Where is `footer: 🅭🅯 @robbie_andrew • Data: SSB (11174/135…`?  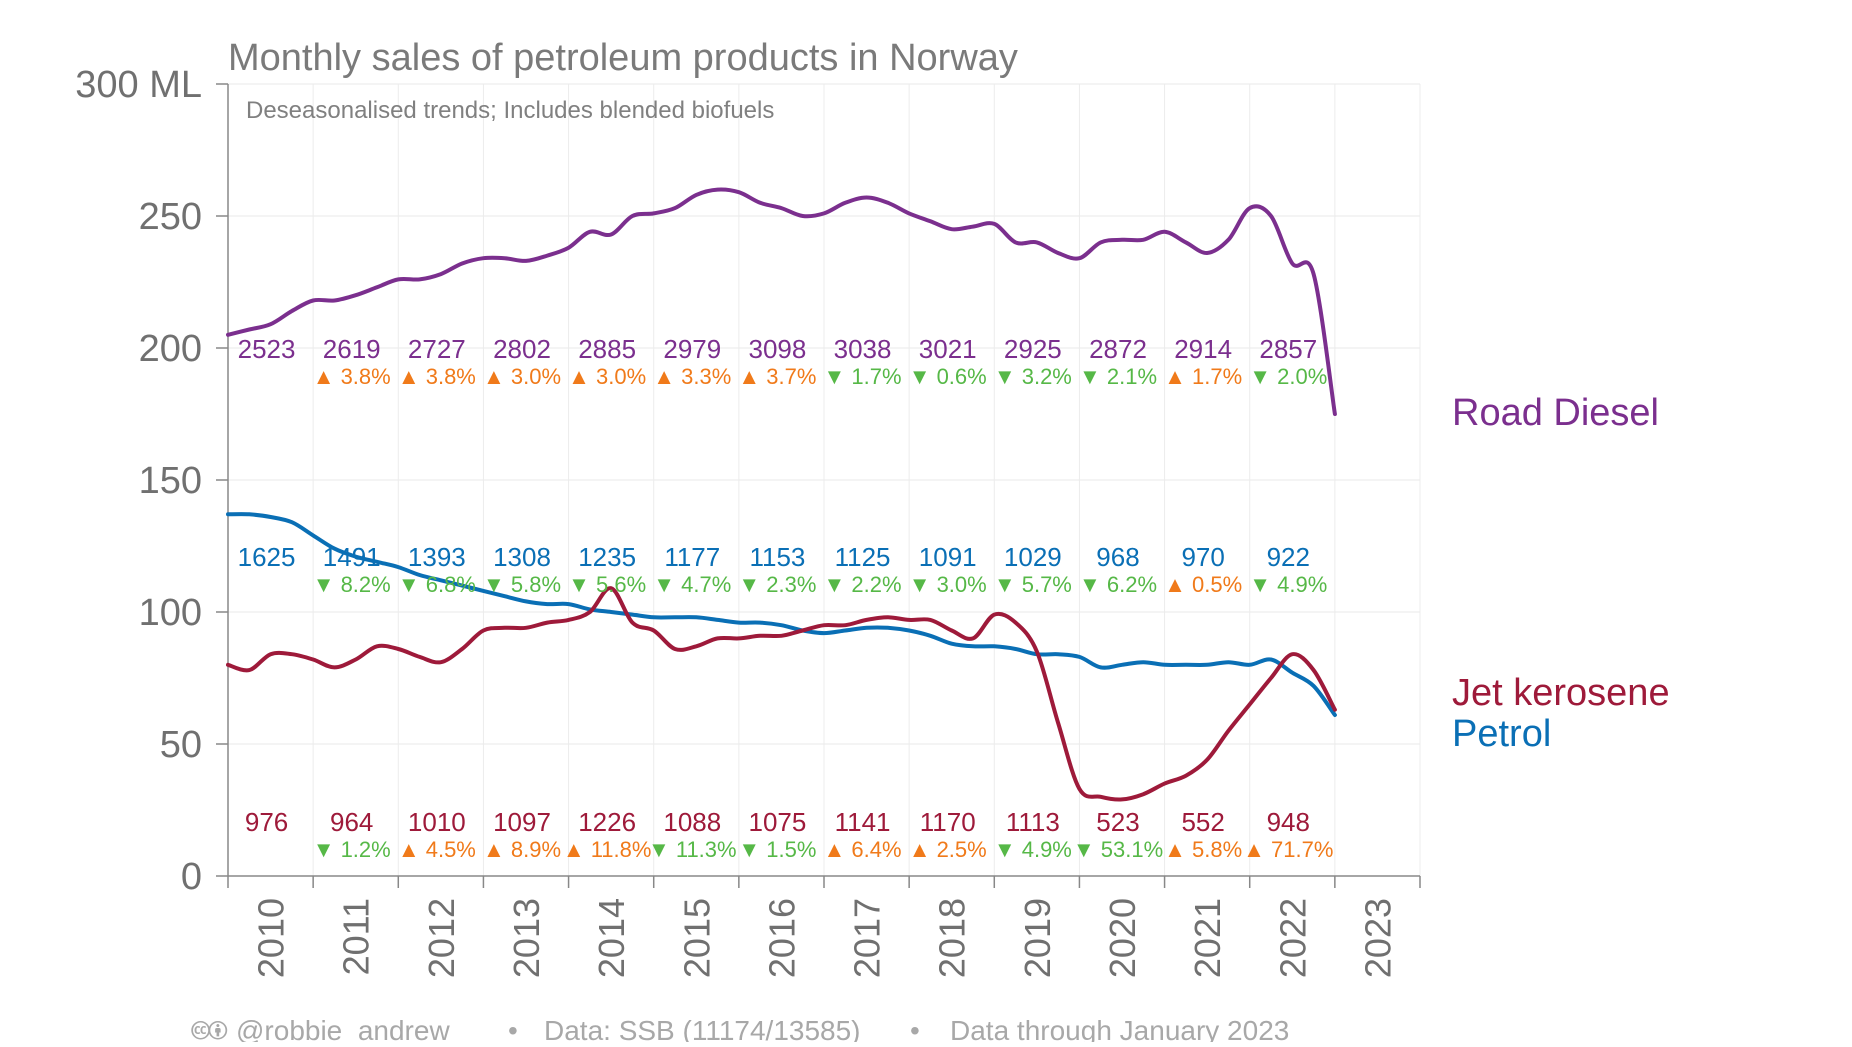
footer: 🅭🅯 @robbie_andrew • Data: SSB (11174/135… is located at coordinates (740, 1030).